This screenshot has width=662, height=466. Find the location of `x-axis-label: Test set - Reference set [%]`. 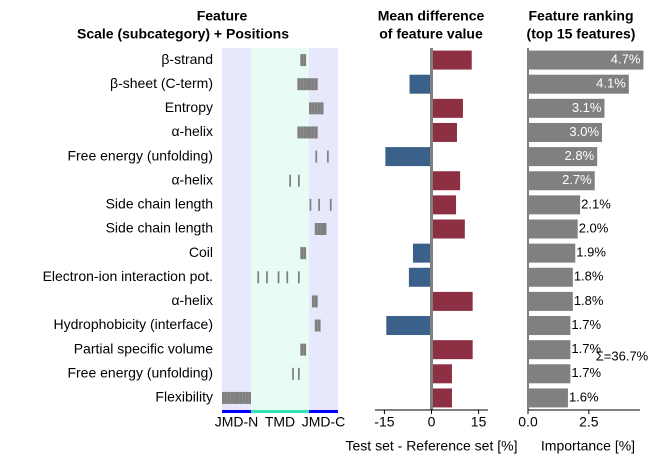

x-axis-label: Test set - Reference set [%] is located at coordinates (432, 446).